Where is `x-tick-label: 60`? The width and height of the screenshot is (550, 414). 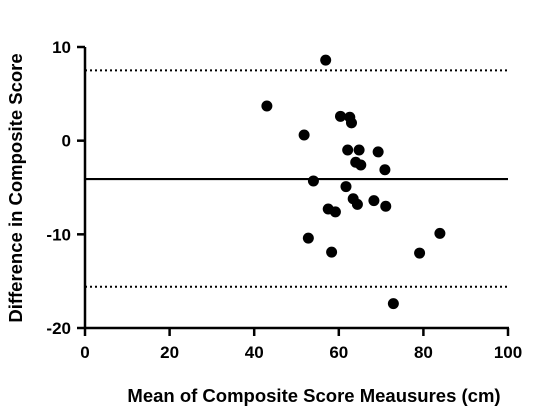
x-tick-label: 60 is located at coordinates (338, 352).